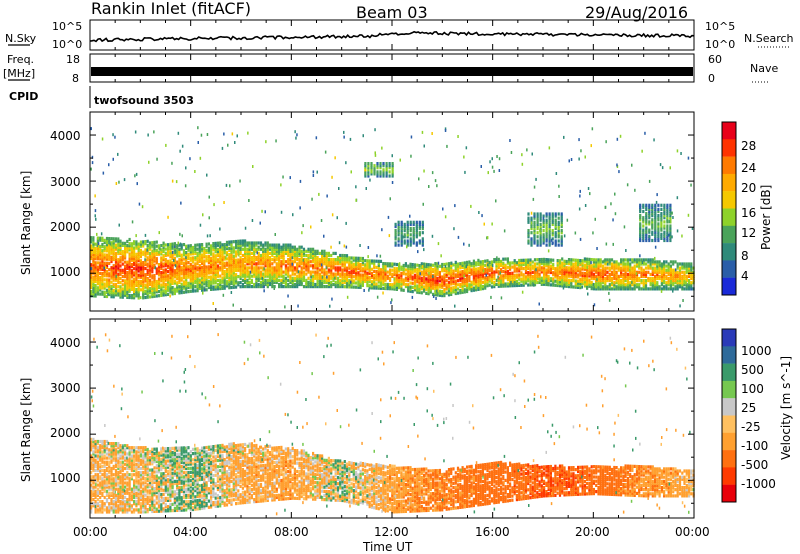 Image resolution: width=800 pixels, height=554 pixels. What do you see at coordinates (93, 446) in the screenshot?
I see `velocity-echo-cell` at bounding box center [93, 446].